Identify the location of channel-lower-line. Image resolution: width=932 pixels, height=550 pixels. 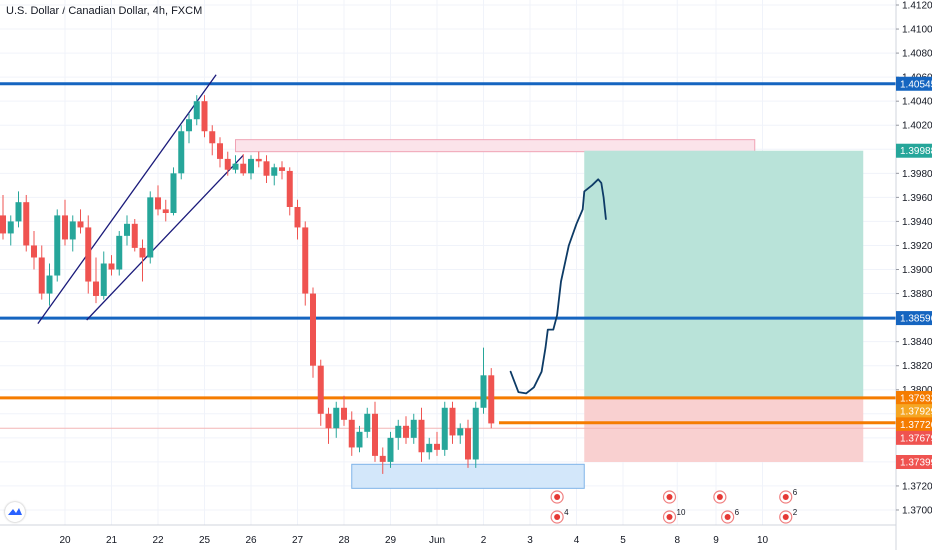
(165, 237).